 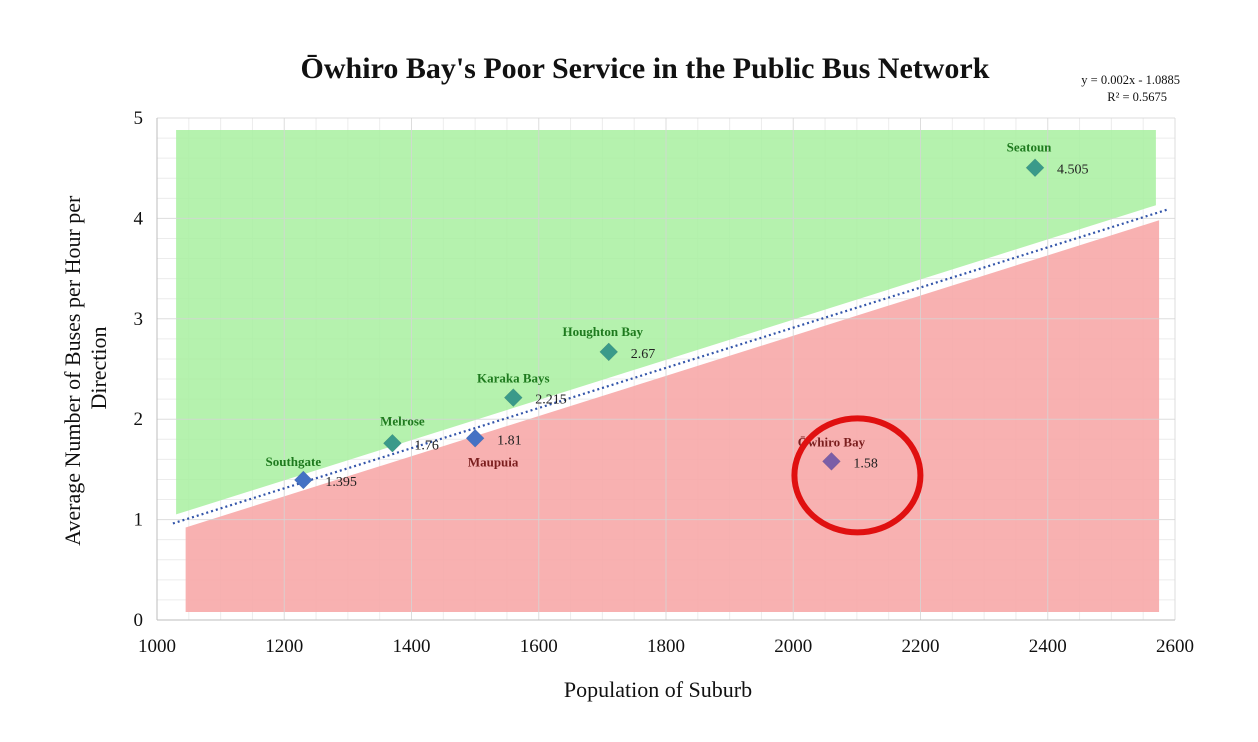 I want to click on point-name-label: Melrose, so click(x=402, y=420).